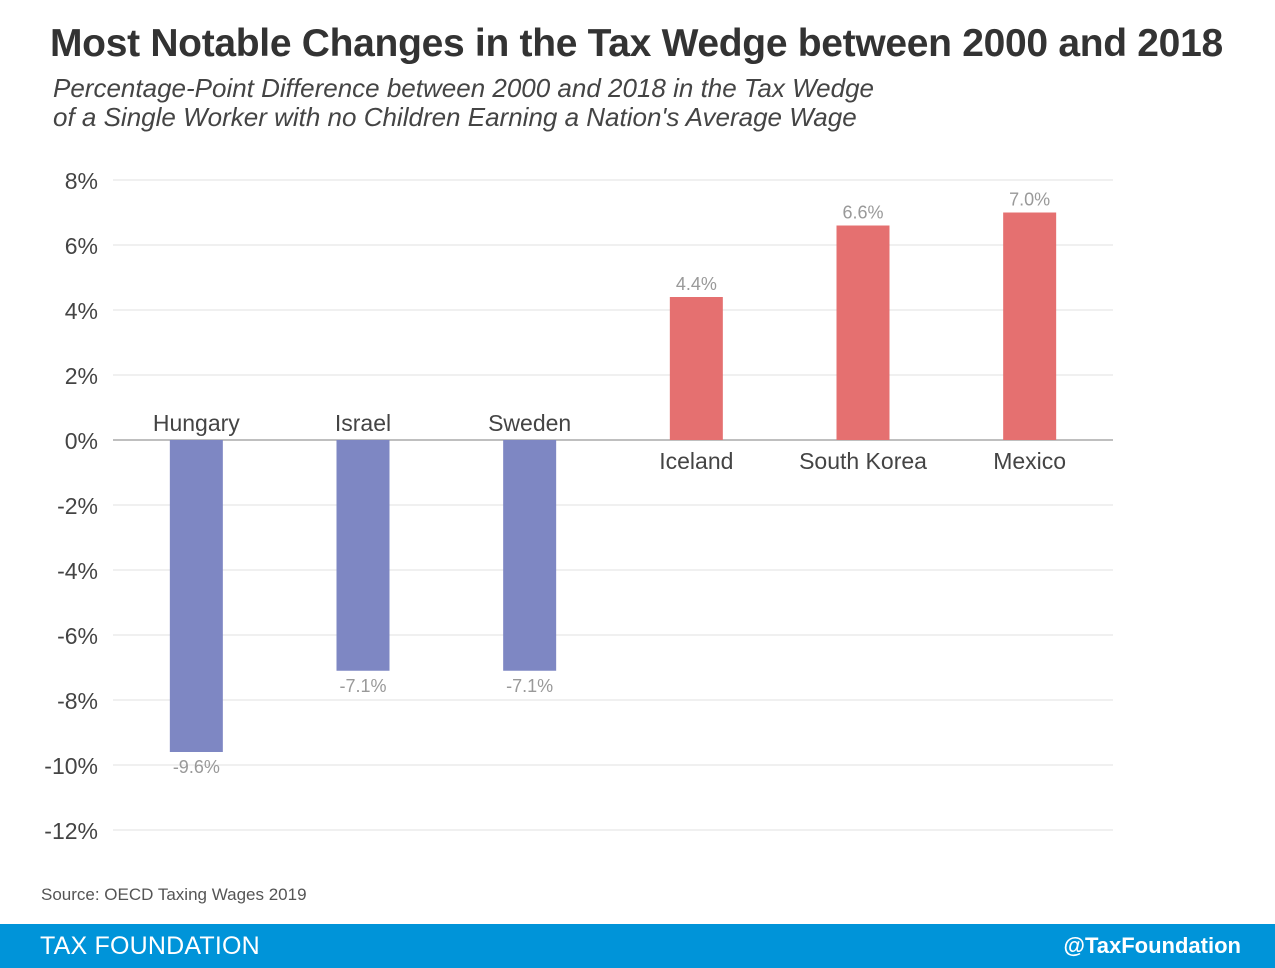 The width and height of the screenshot is (1275, 968). I want to click on y-tick-label: 0%, so click(81, 441).